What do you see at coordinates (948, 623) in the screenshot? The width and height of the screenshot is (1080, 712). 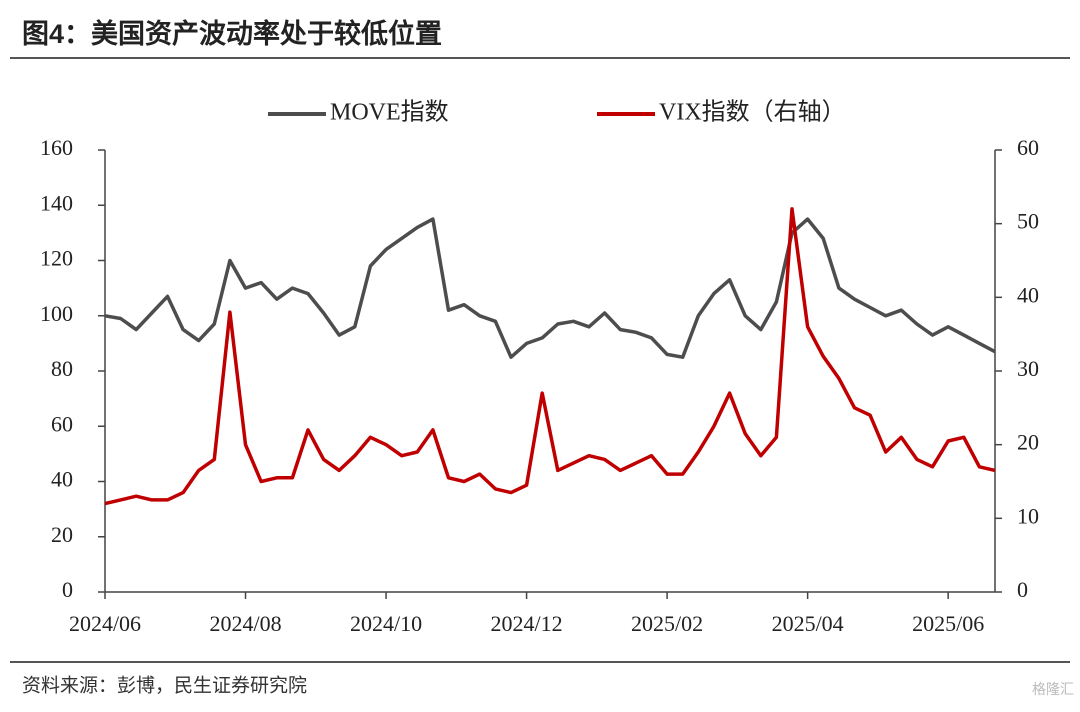 I see `x-tick-label: 2025/06` at bounding box center [948, 623].